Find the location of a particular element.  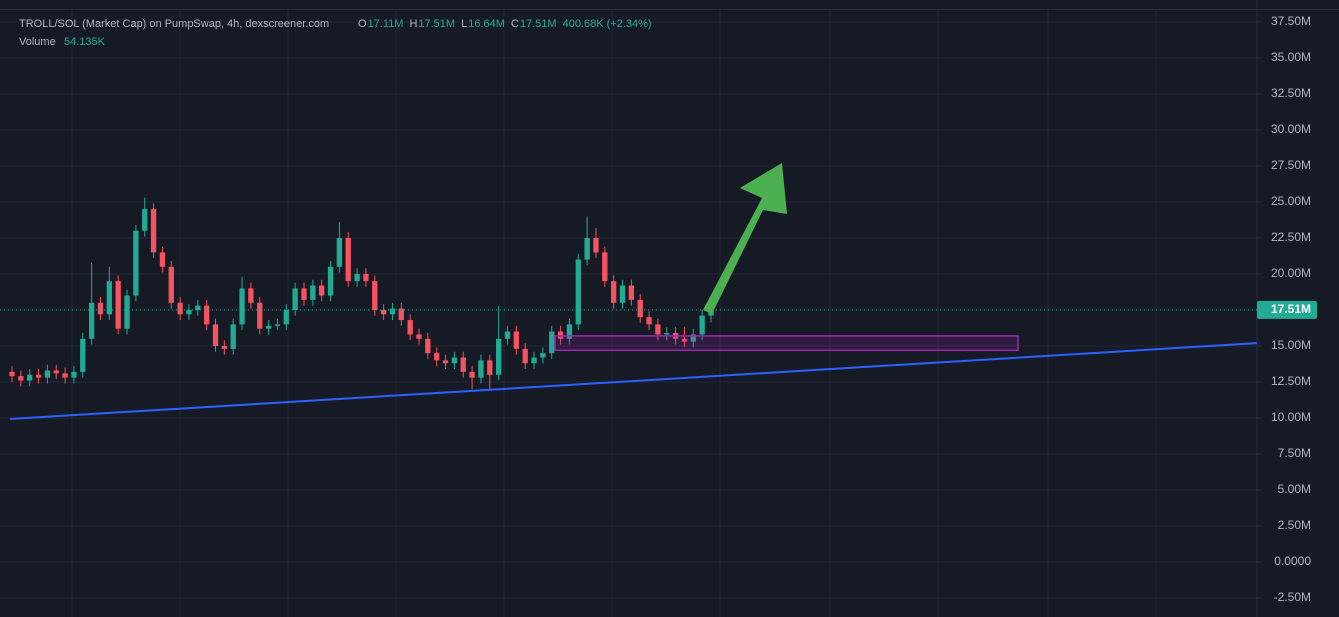

y-tick-label: 30.00M is located at coordinates (1291, 129).